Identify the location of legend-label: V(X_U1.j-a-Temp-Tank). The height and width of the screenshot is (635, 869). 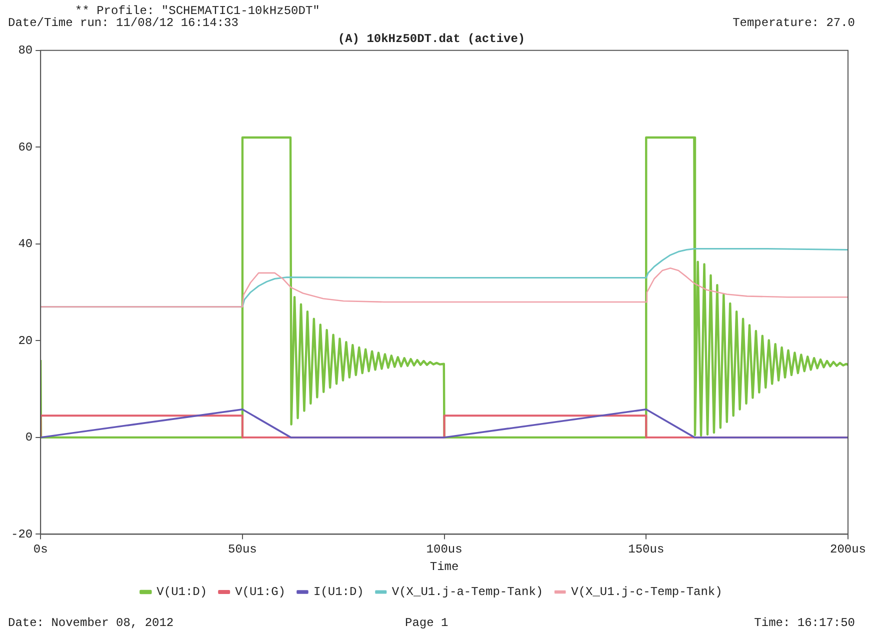
(468, 592).